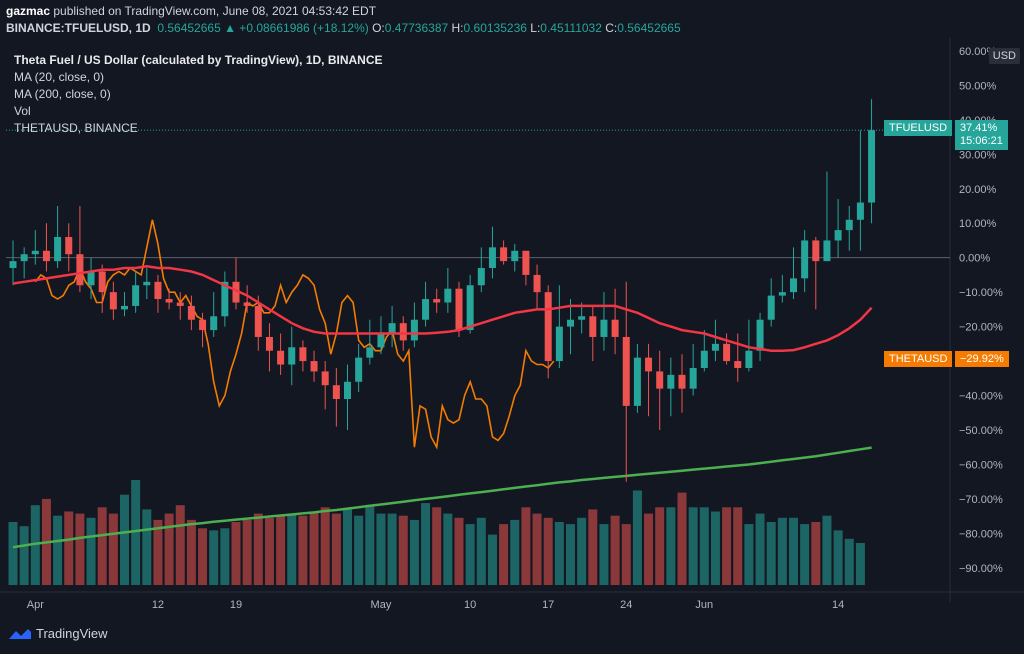  What do you see at coordinates (1004, 56) in the screenshot?
I see `currency-label: USD` at bounding box center [1004, 56].